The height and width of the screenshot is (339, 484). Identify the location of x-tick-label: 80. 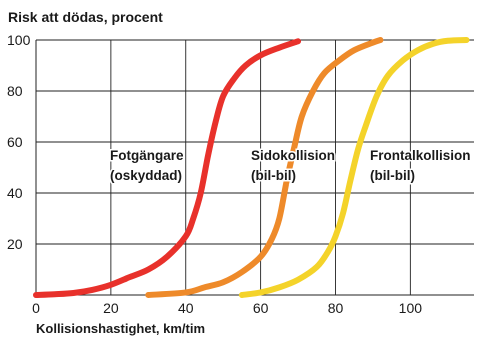
(336, 308).